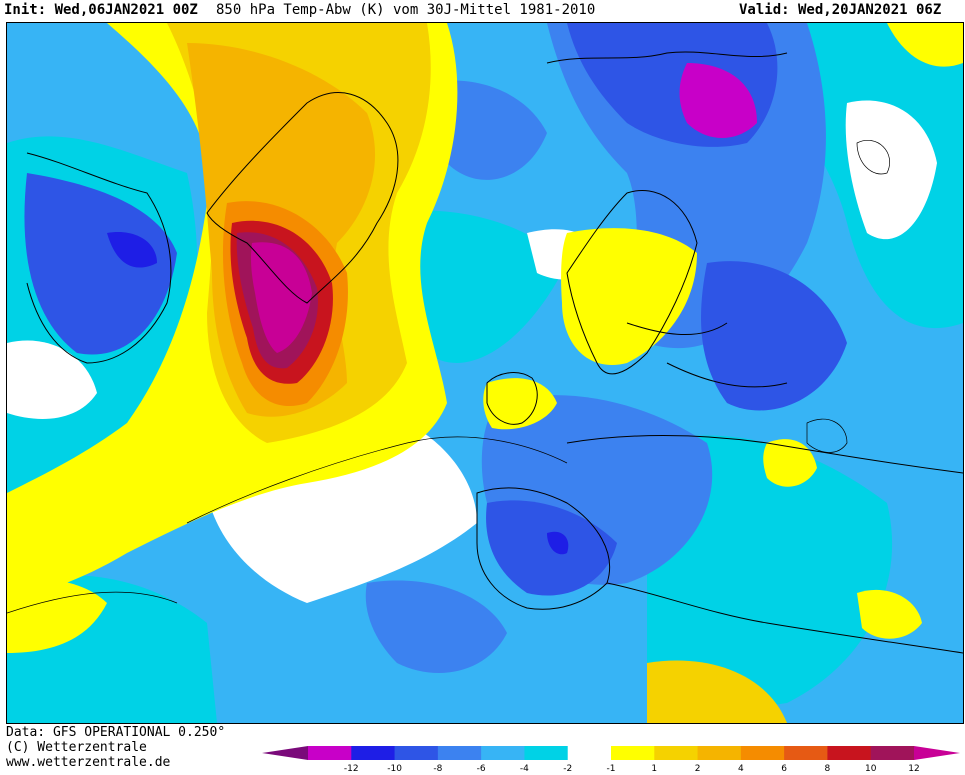  I want to click on legend-tick-label: -2, so click(567, 769).